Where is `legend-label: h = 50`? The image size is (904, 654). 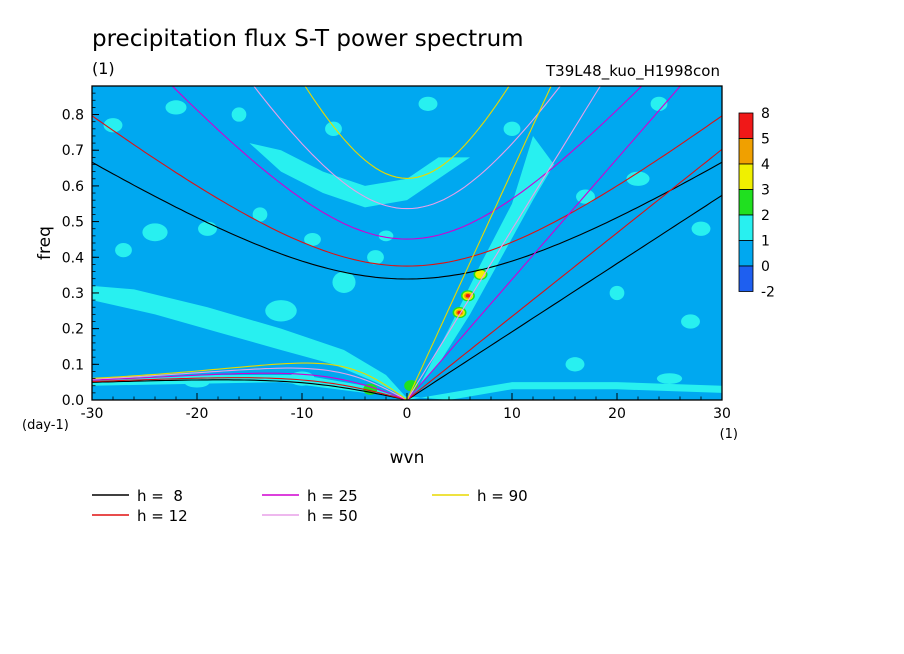 legend-label: h = 50 is located at coordinates (332, 516).